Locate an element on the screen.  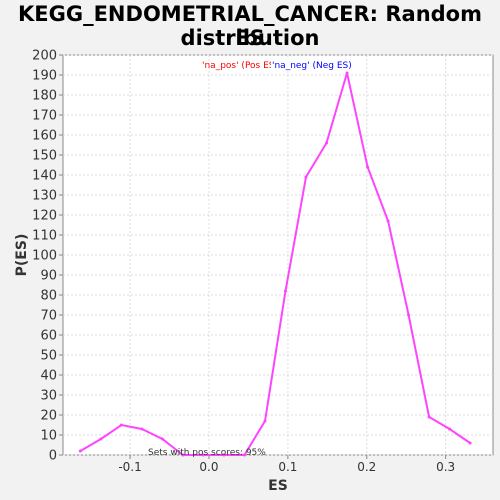
y-axis-label: P(ES) is located at coordinates (22, 255).